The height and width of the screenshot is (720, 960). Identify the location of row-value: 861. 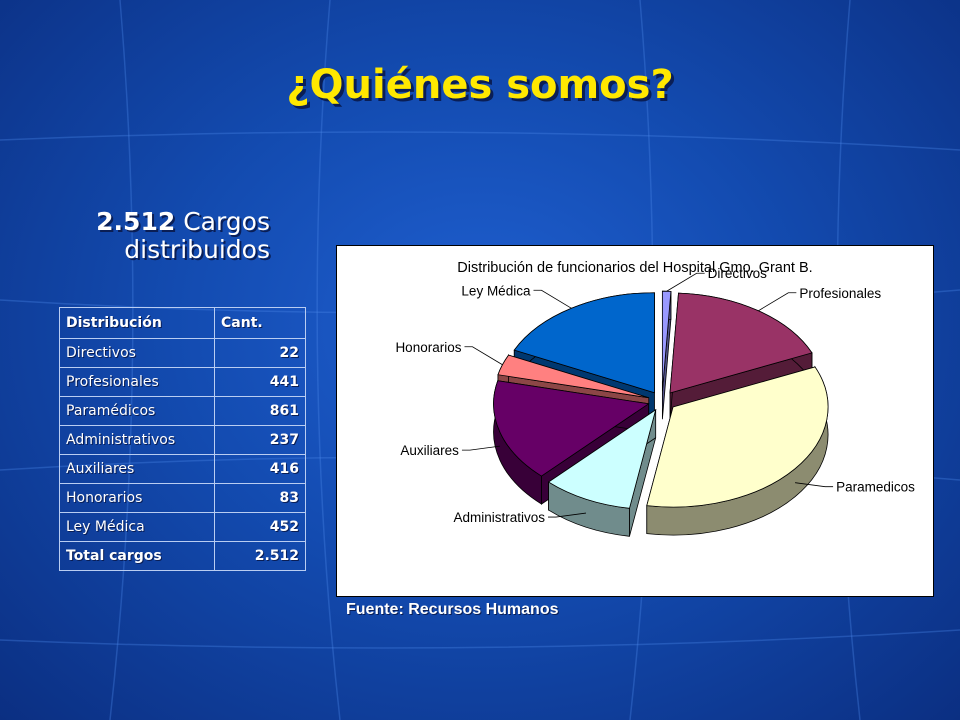
(260, 411).